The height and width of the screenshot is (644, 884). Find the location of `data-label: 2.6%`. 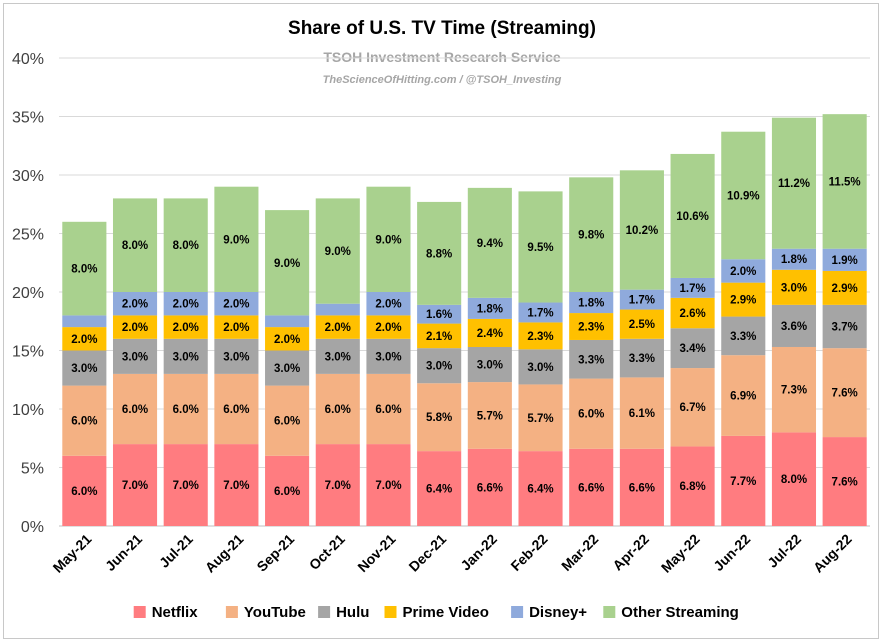

data-label: 2.6% is located at coordinates (692, 314).